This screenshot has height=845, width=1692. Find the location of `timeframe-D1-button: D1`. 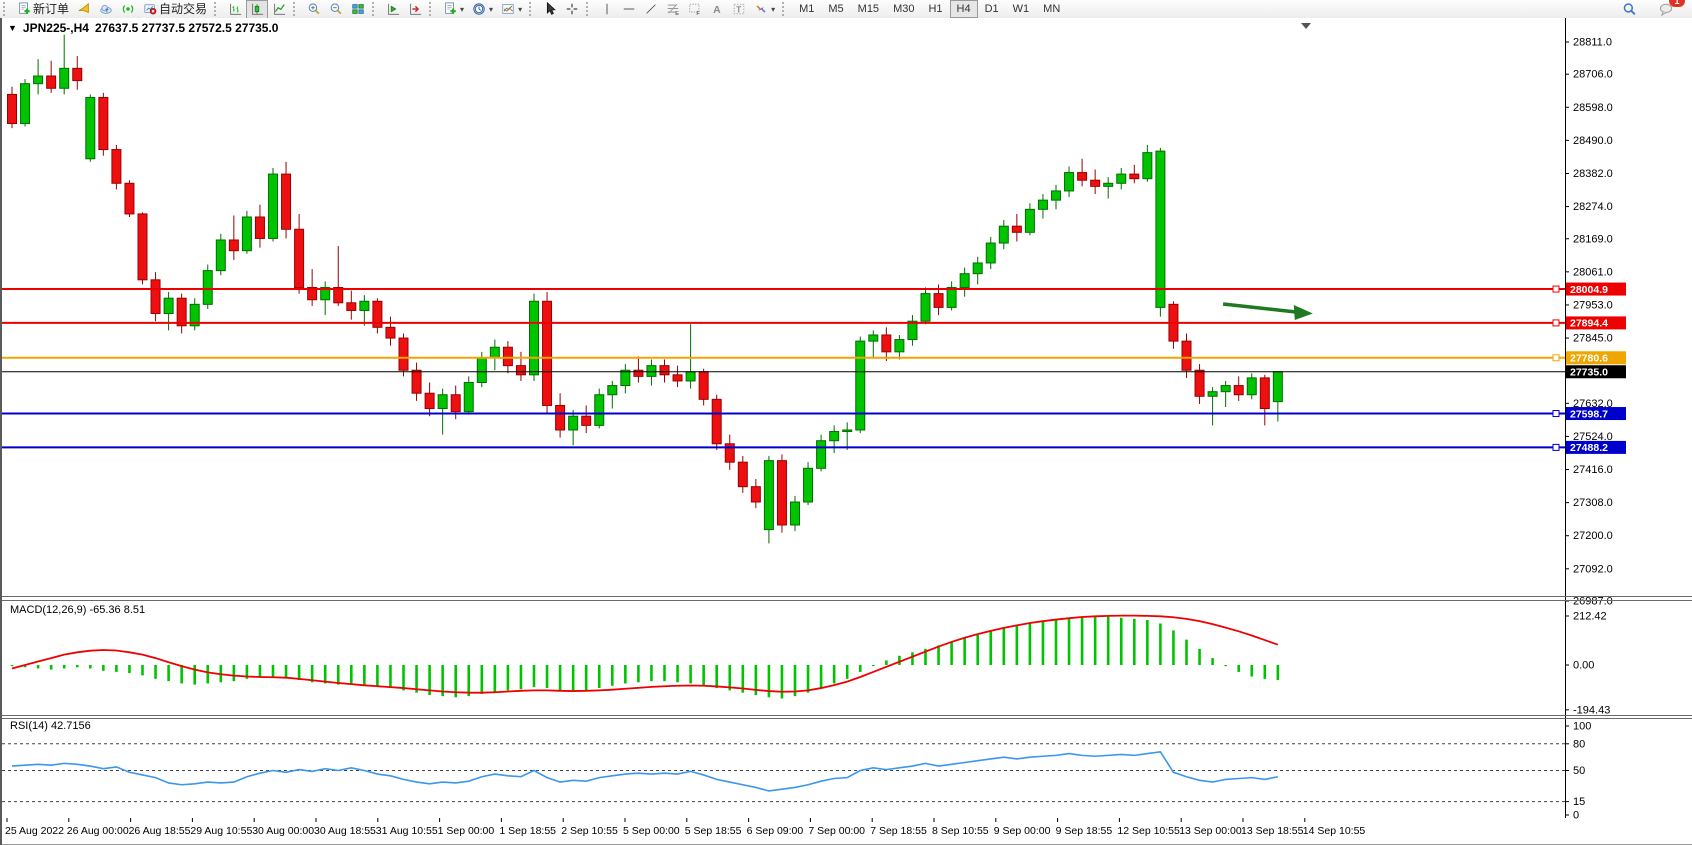

timeframe-D1-button: D1 is located at coordinates (991, 9).